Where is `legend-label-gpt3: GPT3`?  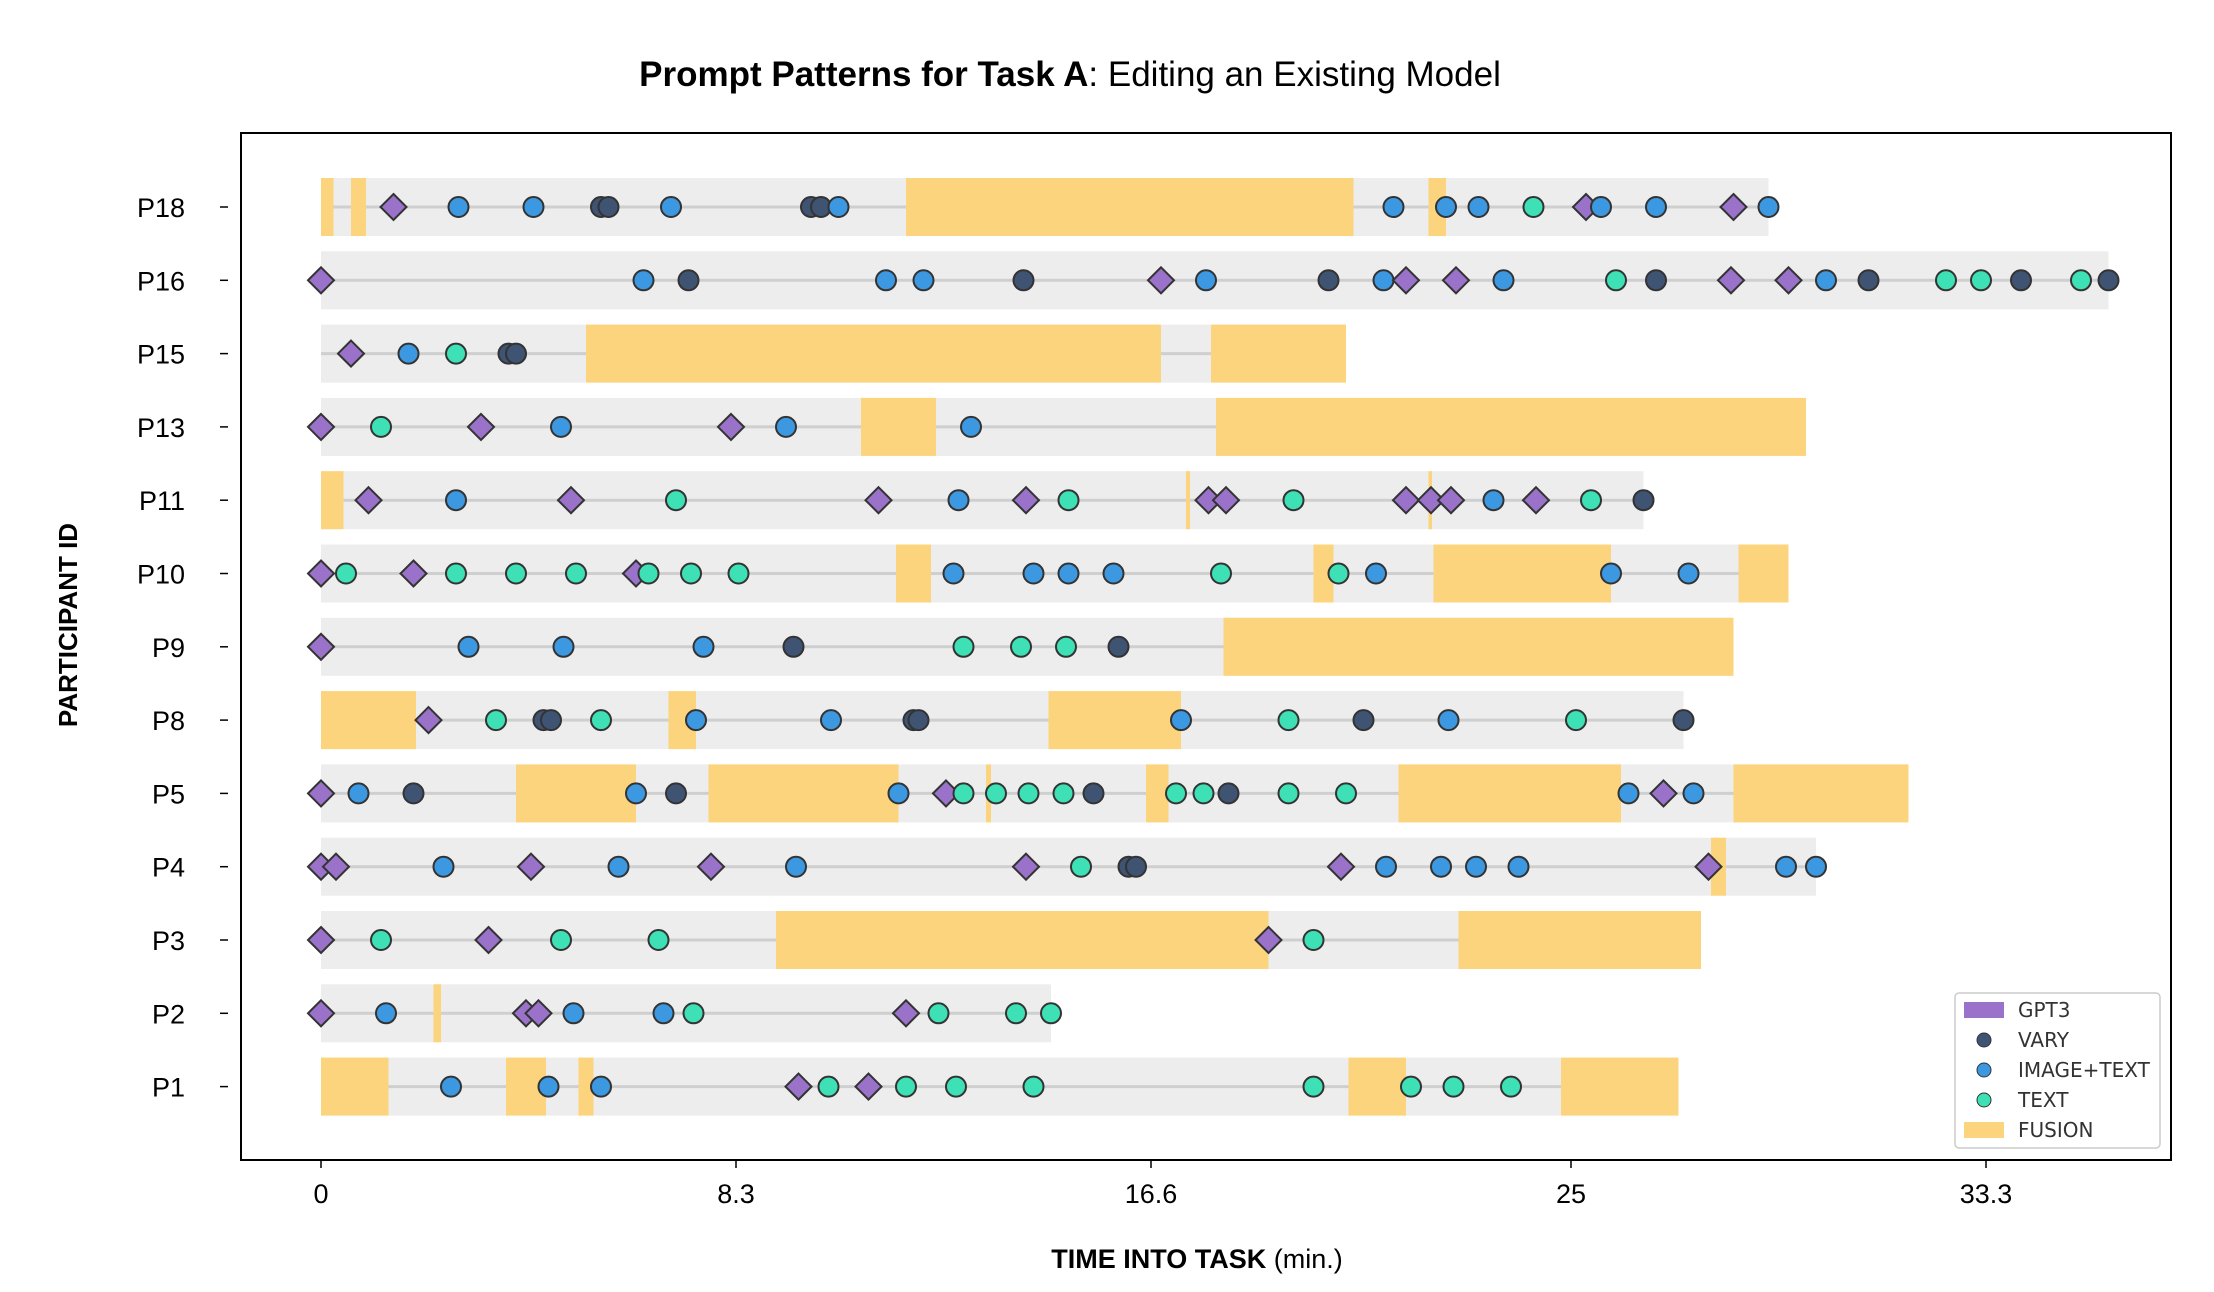
legend-label-gpt3: GPT3 is located at coordinates (2044, 1010).